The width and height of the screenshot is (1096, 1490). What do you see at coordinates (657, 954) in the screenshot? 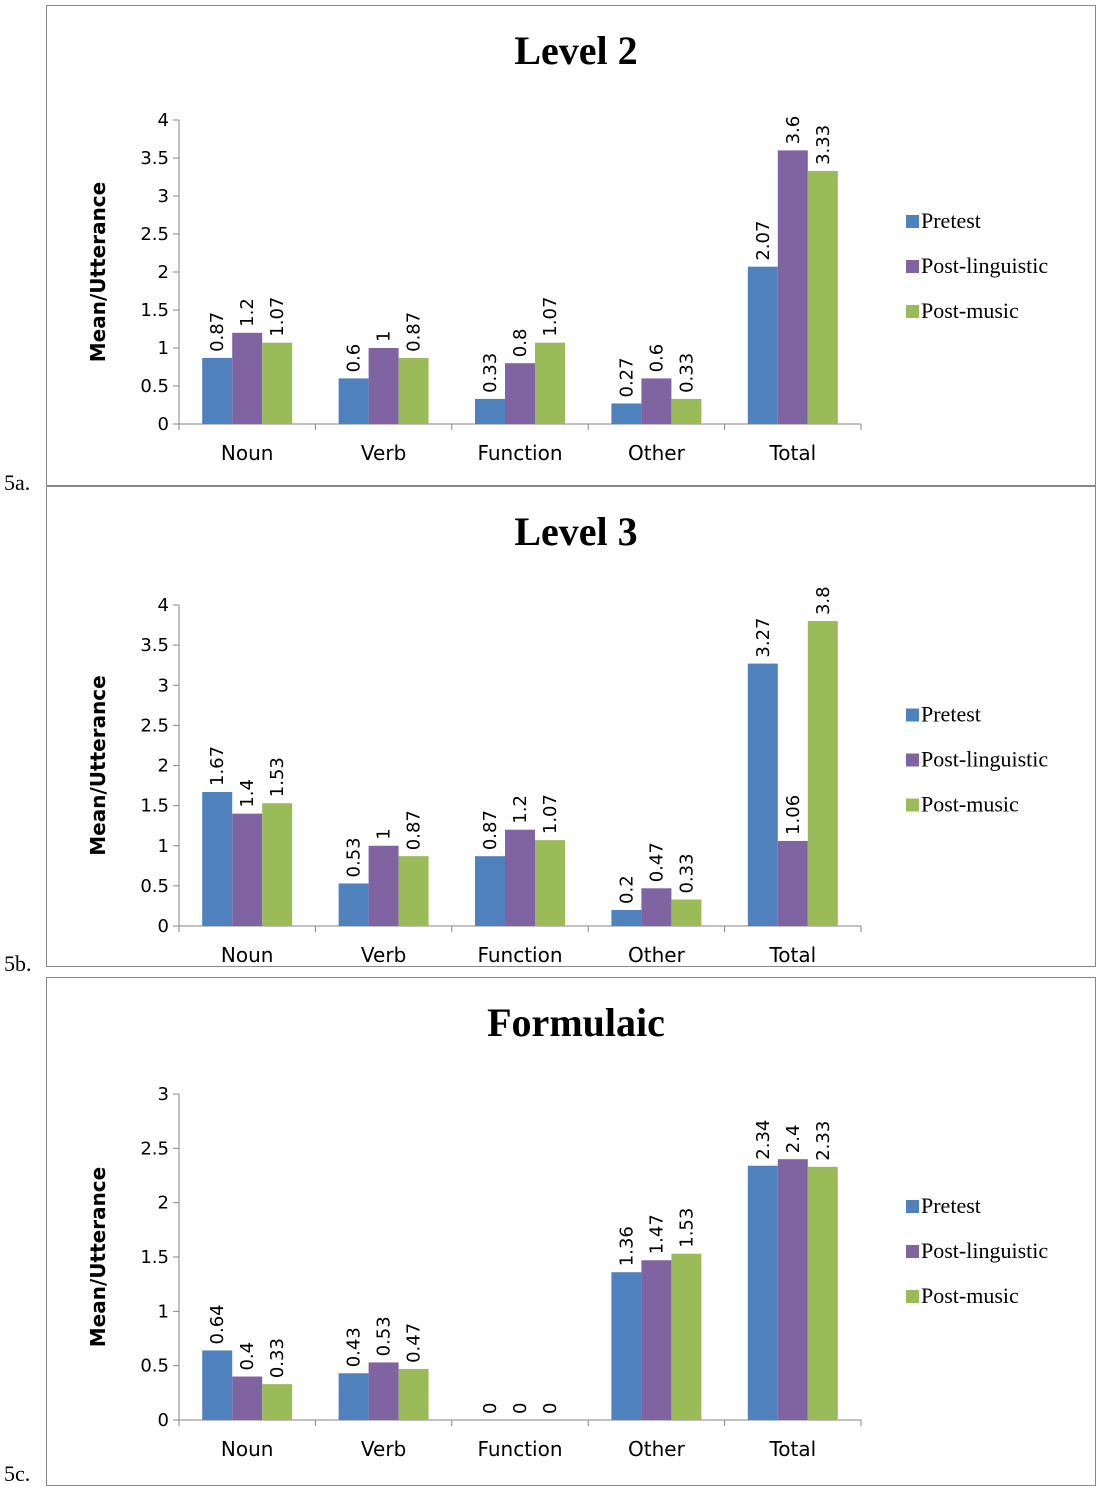
I see `x-category-label: Other` at bounding box center [657, 954].